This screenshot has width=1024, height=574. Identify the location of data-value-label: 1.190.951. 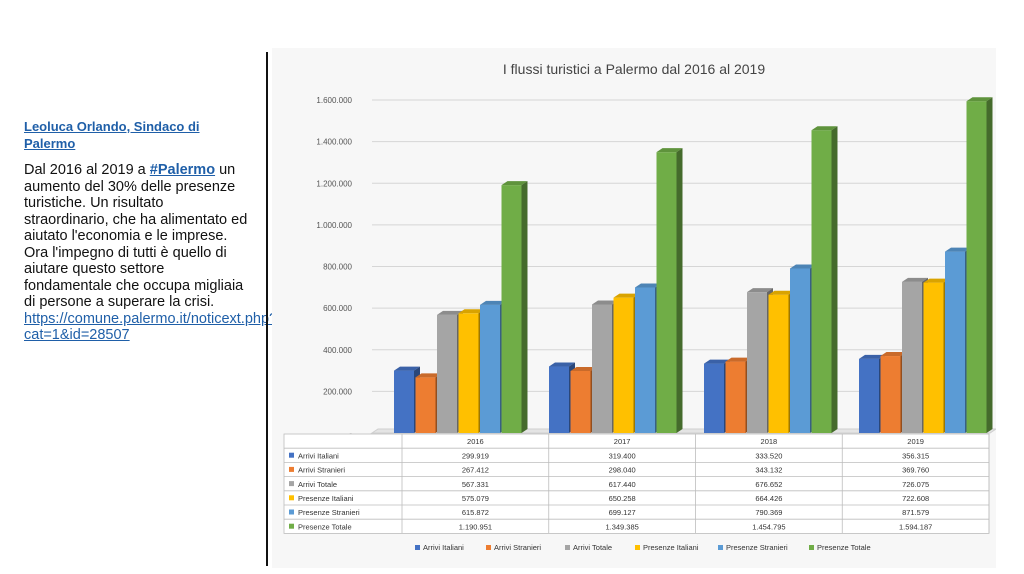
(475, 526).